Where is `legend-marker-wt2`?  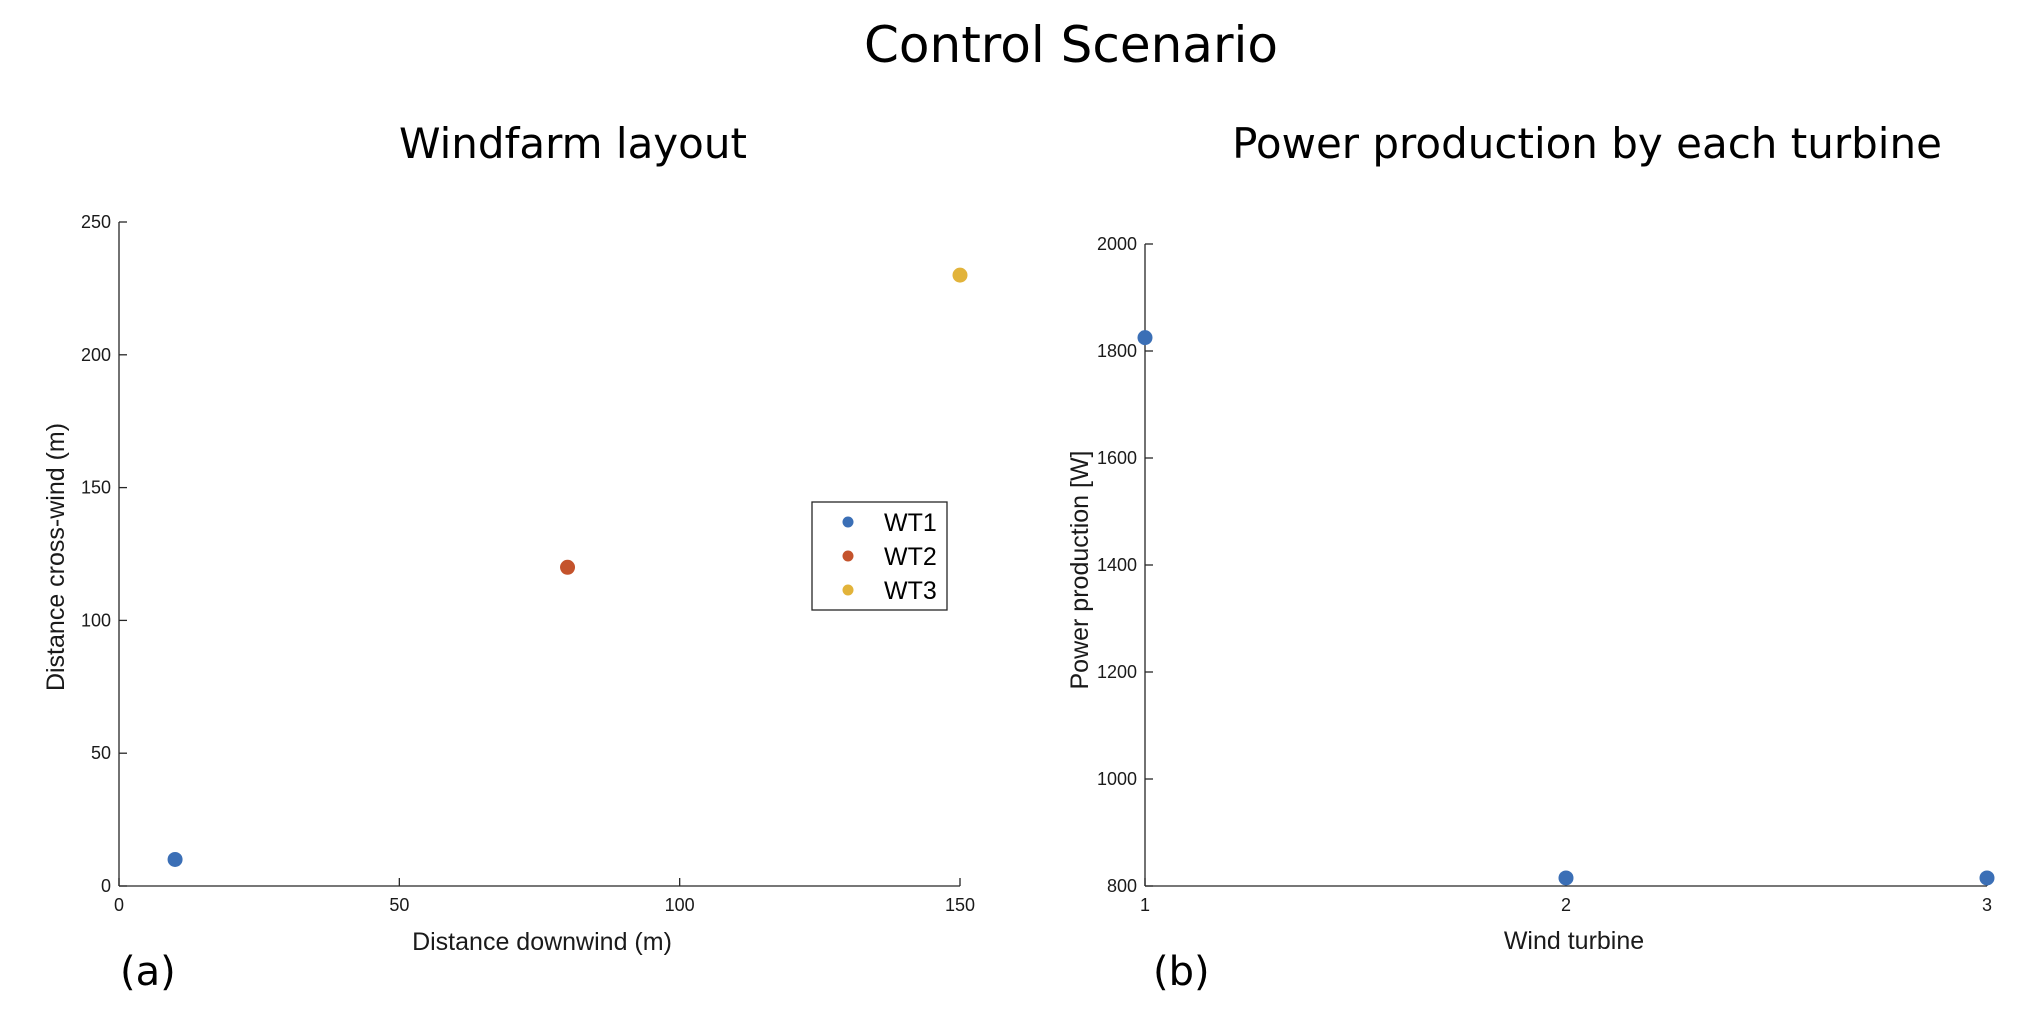 legend-marker-wt2 is located at coordinates (848, 556).